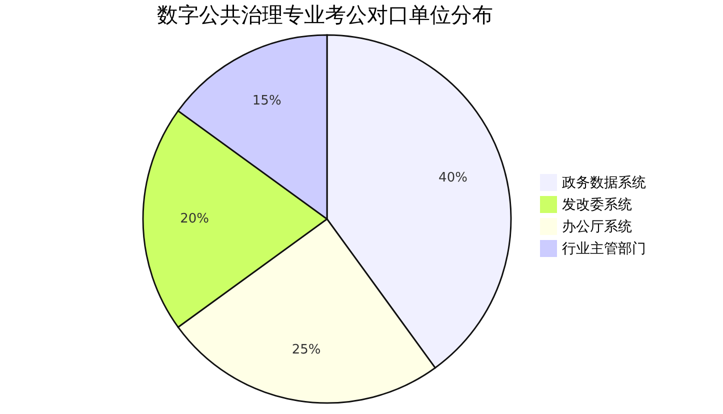 Image resolution: width=723 pixels, height=414 pixels. What do you see at coordinates (325, 15) in the screenshot?
I see `chart-title: 数字公共治理专业考公对口单位分布` at bounding box center [325, 15].